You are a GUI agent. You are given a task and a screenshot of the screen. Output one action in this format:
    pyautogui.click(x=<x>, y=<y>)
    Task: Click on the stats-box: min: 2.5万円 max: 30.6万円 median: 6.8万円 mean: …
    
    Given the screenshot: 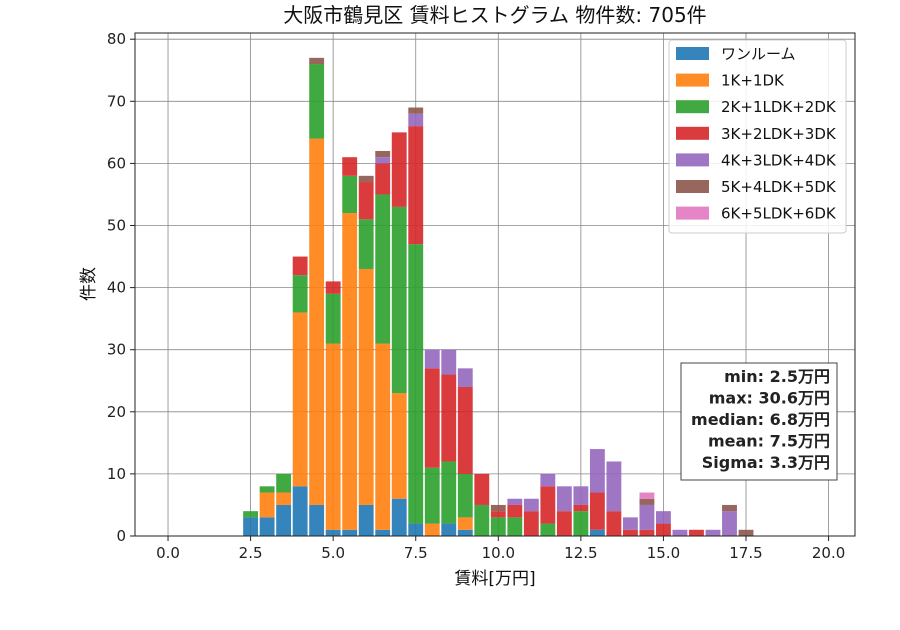 What is the action you would take?
    pyautogui.click(x=759, y=421)
    